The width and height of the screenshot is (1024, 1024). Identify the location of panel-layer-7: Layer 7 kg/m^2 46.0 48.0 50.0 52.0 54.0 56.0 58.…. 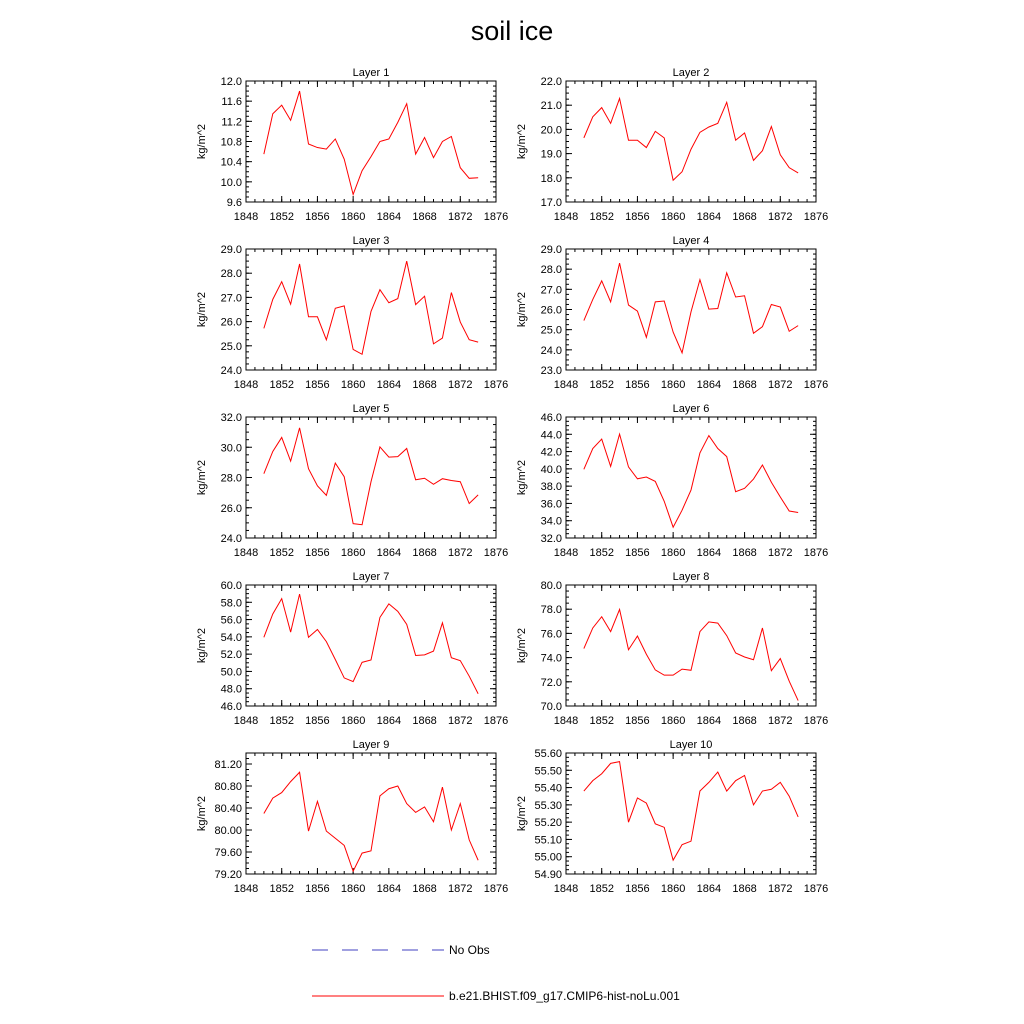
(352, 649).